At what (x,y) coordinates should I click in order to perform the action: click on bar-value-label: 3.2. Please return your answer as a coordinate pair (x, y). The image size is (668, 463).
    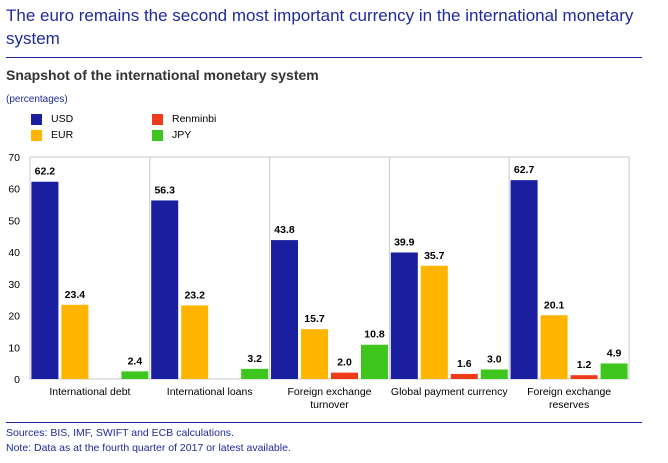
    Looking at the image, I should click on (254, 359).